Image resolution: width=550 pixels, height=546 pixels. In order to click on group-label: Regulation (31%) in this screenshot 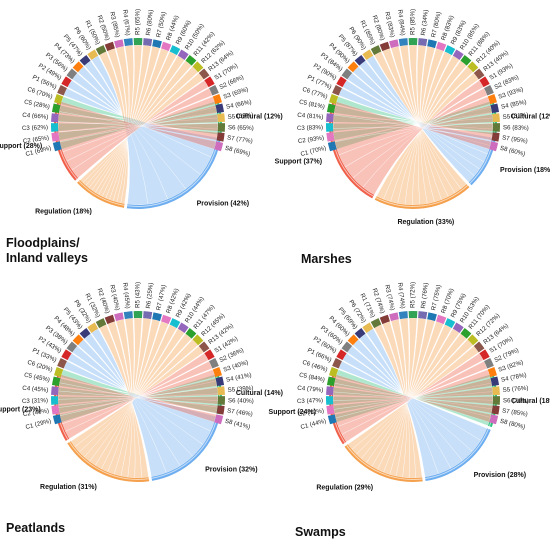, I will do `click(68, 487)`.